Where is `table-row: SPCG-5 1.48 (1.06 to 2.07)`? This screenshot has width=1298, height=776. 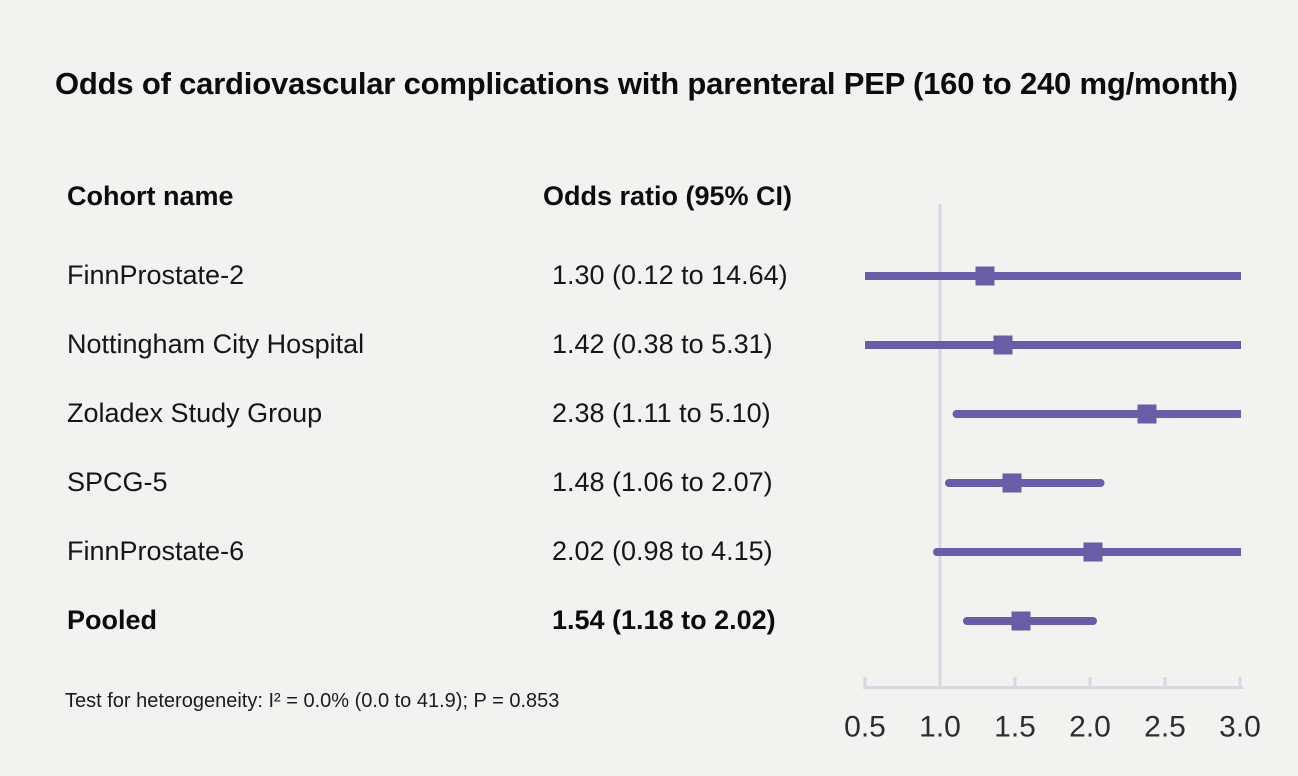
table-row: SPCG-5 1.48 (1.06 to 2.07) is located at coordinates (415, 483).